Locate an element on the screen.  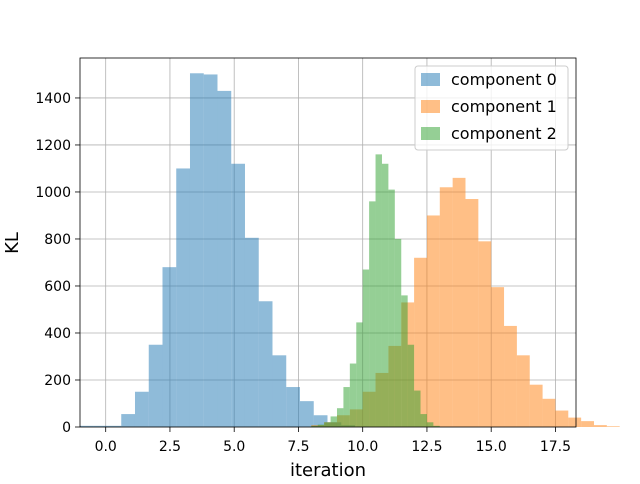
y-axis-label: KL is located at coordinates (12, 243).